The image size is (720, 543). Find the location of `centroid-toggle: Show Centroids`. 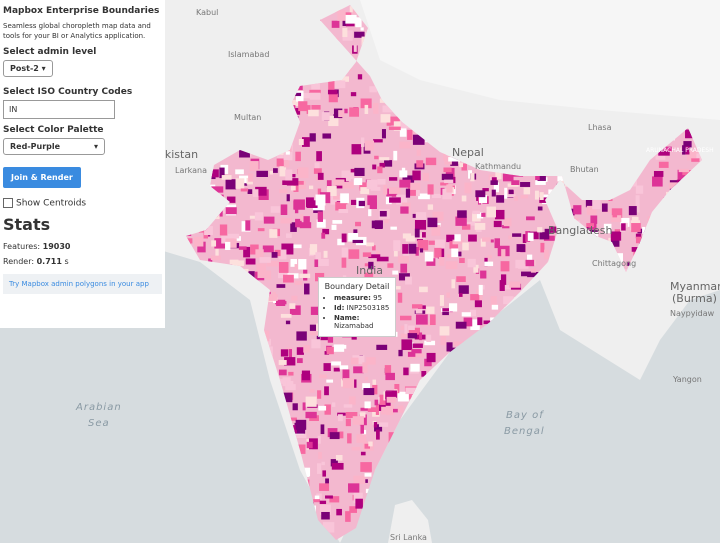

centroid-toggle: Show Centroids is located at coordinates (82, 203).